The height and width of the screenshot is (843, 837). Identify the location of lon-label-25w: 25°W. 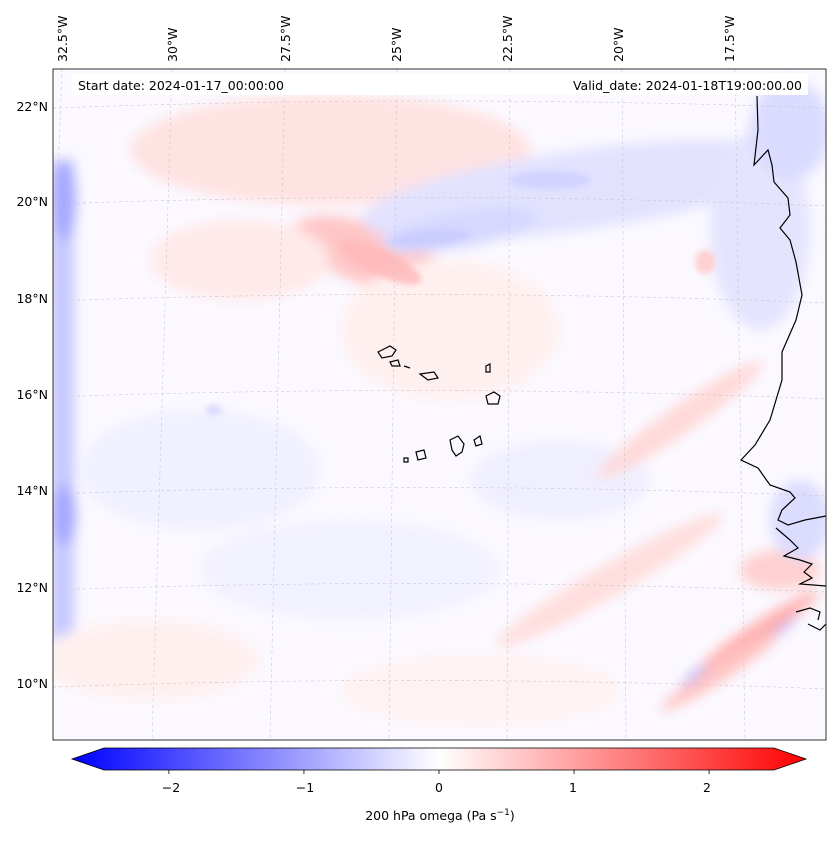
(396, 44).